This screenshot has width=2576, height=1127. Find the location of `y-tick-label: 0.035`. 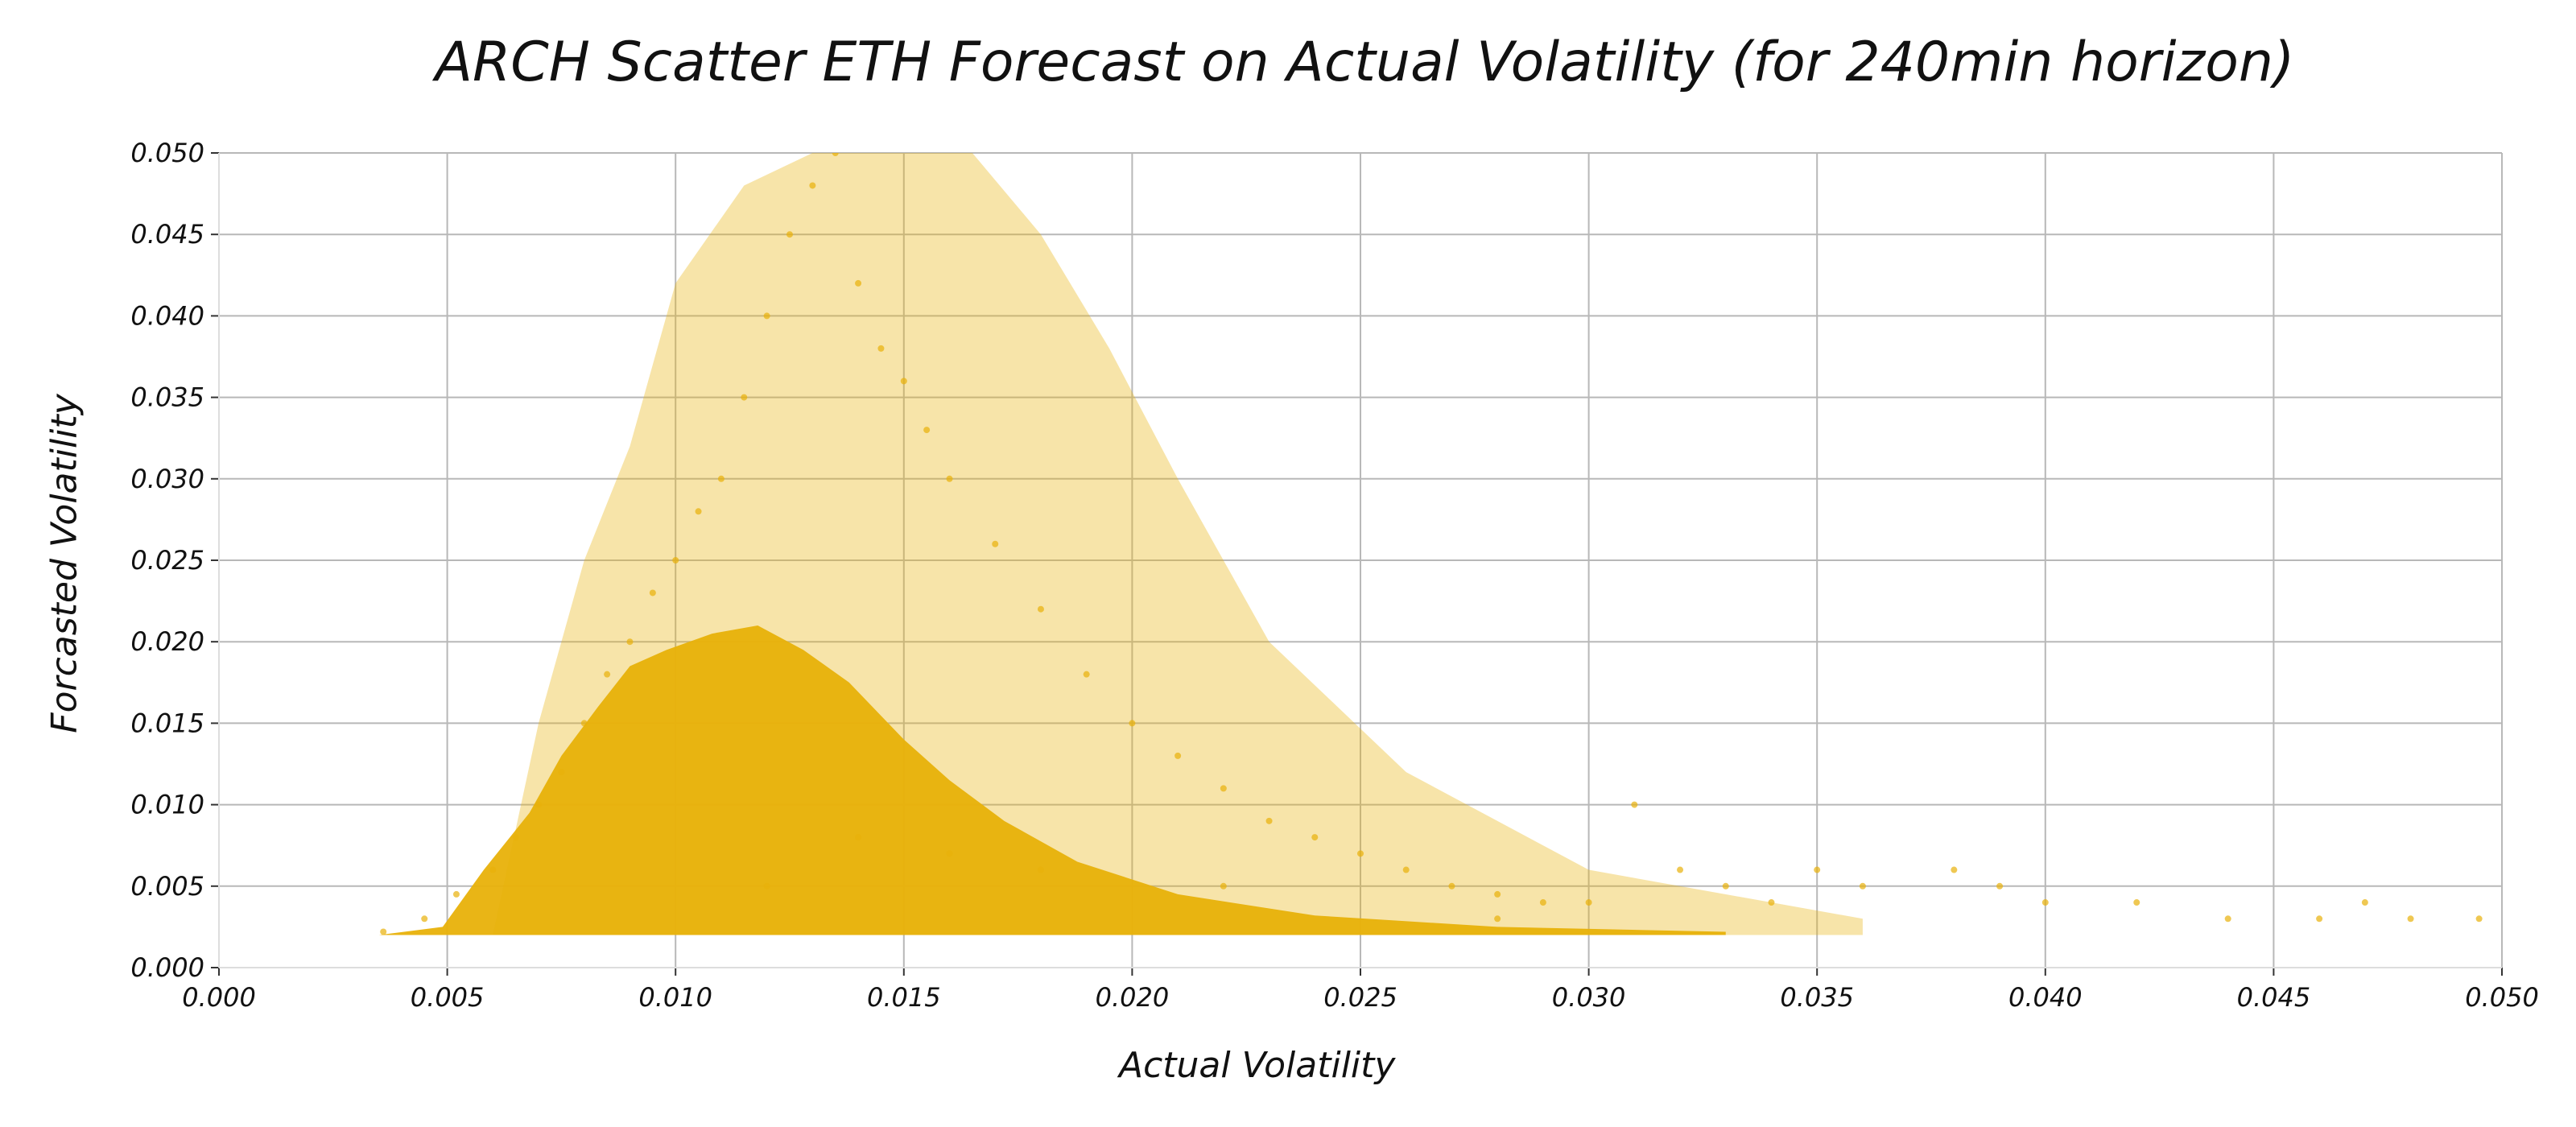

y-tick-label: 0.035 is located at coordinates (167, 397).